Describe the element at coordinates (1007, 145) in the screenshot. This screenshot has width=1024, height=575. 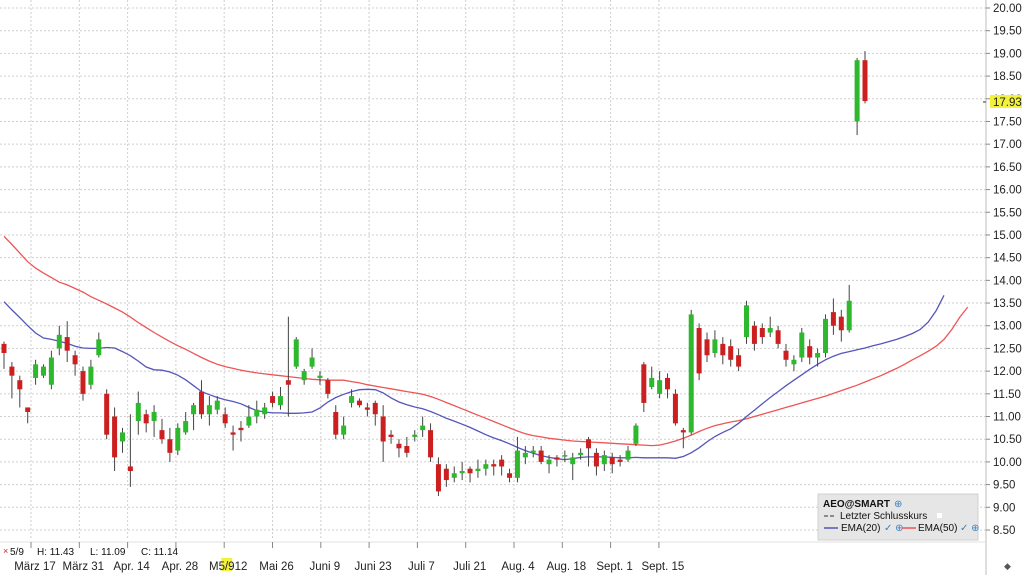
I see `y-tick-label: 17.00` at that location.